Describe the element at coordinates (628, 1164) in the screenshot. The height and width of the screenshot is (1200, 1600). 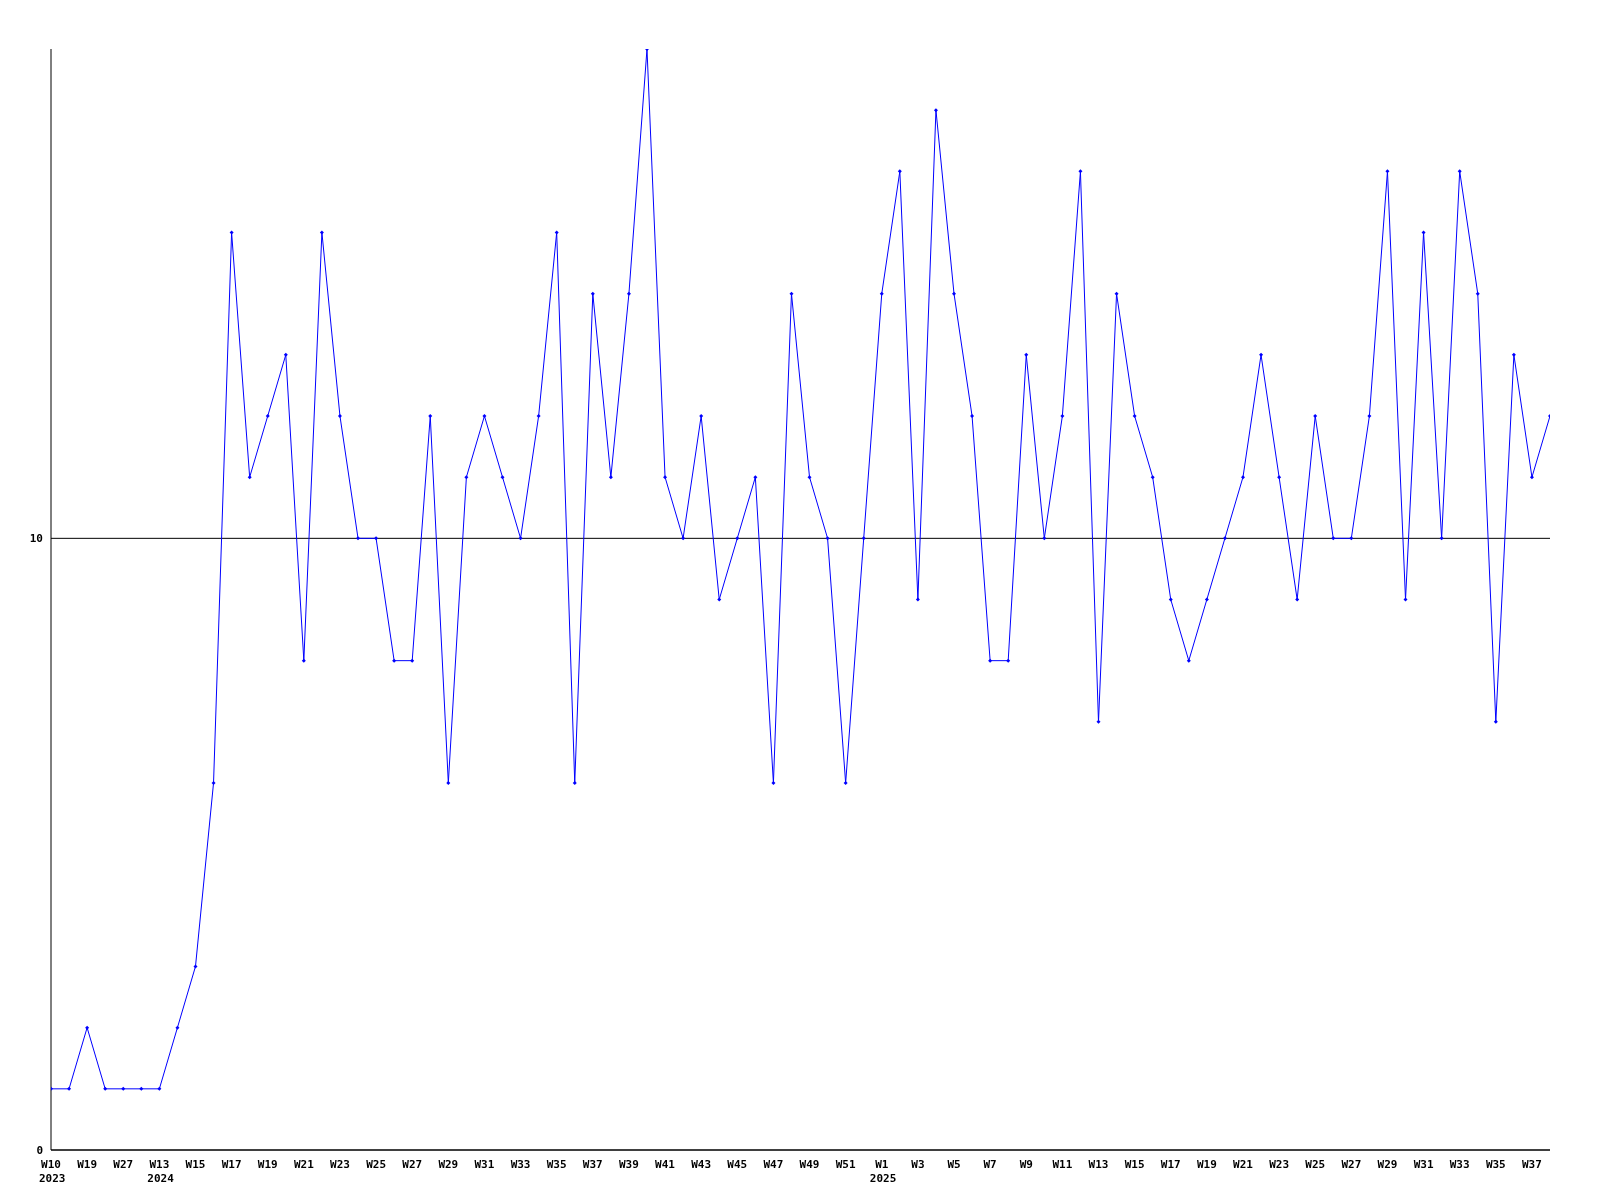
I see `x-tick-label: W39` at that location.